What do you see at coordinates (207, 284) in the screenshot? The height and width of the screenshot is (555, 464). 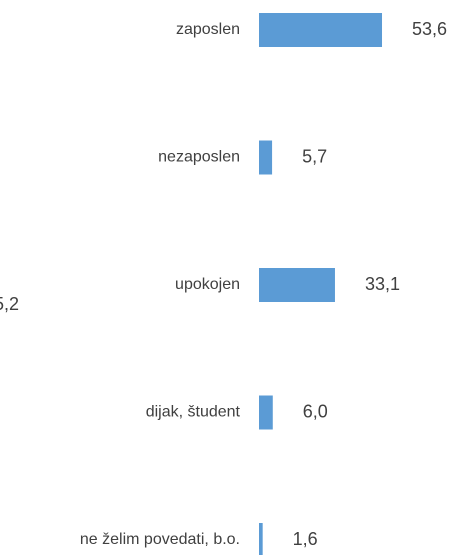 I see `category-label: upokojen` at bounding box center [207, 284].